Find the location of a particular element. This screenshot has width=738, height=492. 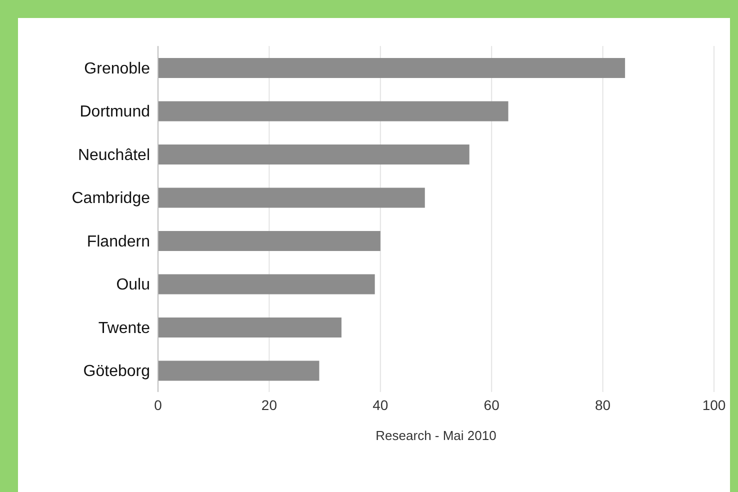

x-tick-label: 40 is located at coordinates (380, 404).